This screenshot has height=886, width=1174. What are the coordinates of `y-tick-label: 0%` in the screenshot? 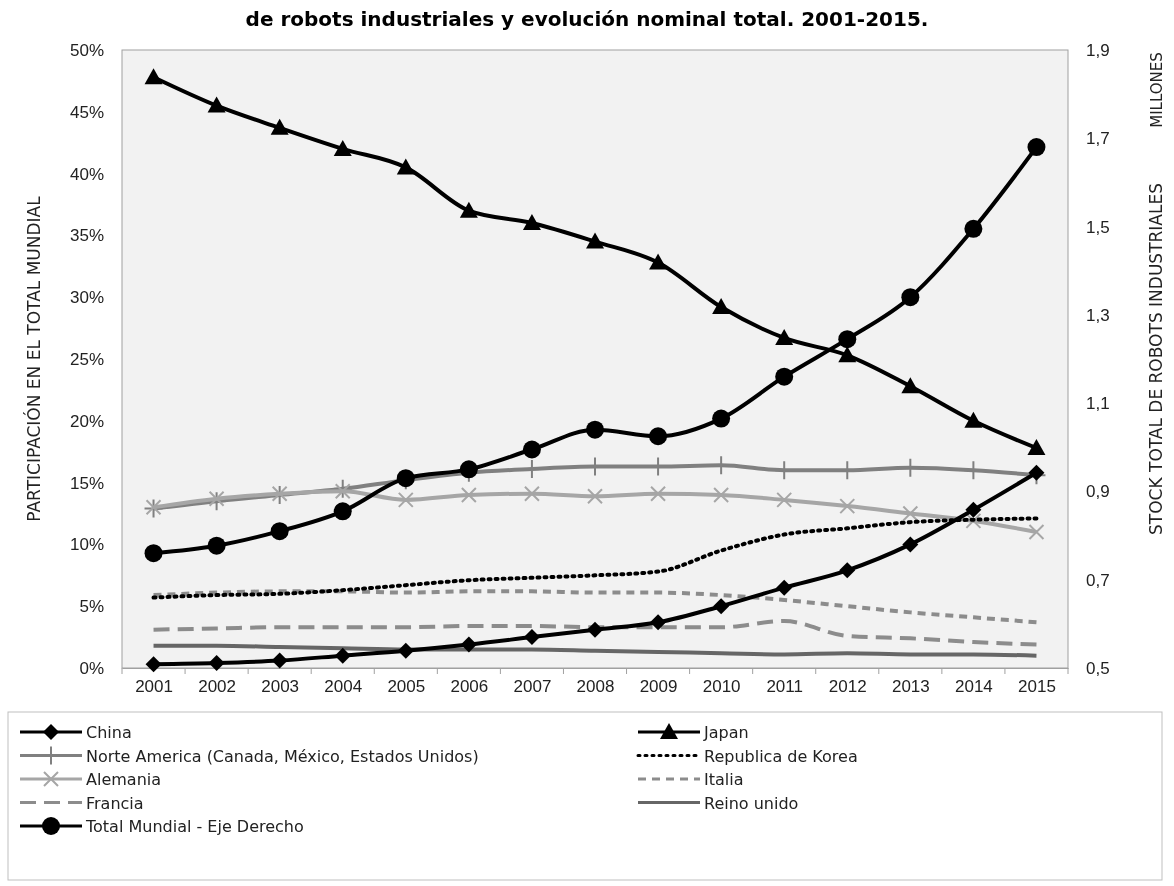 It's located at (91, 668).